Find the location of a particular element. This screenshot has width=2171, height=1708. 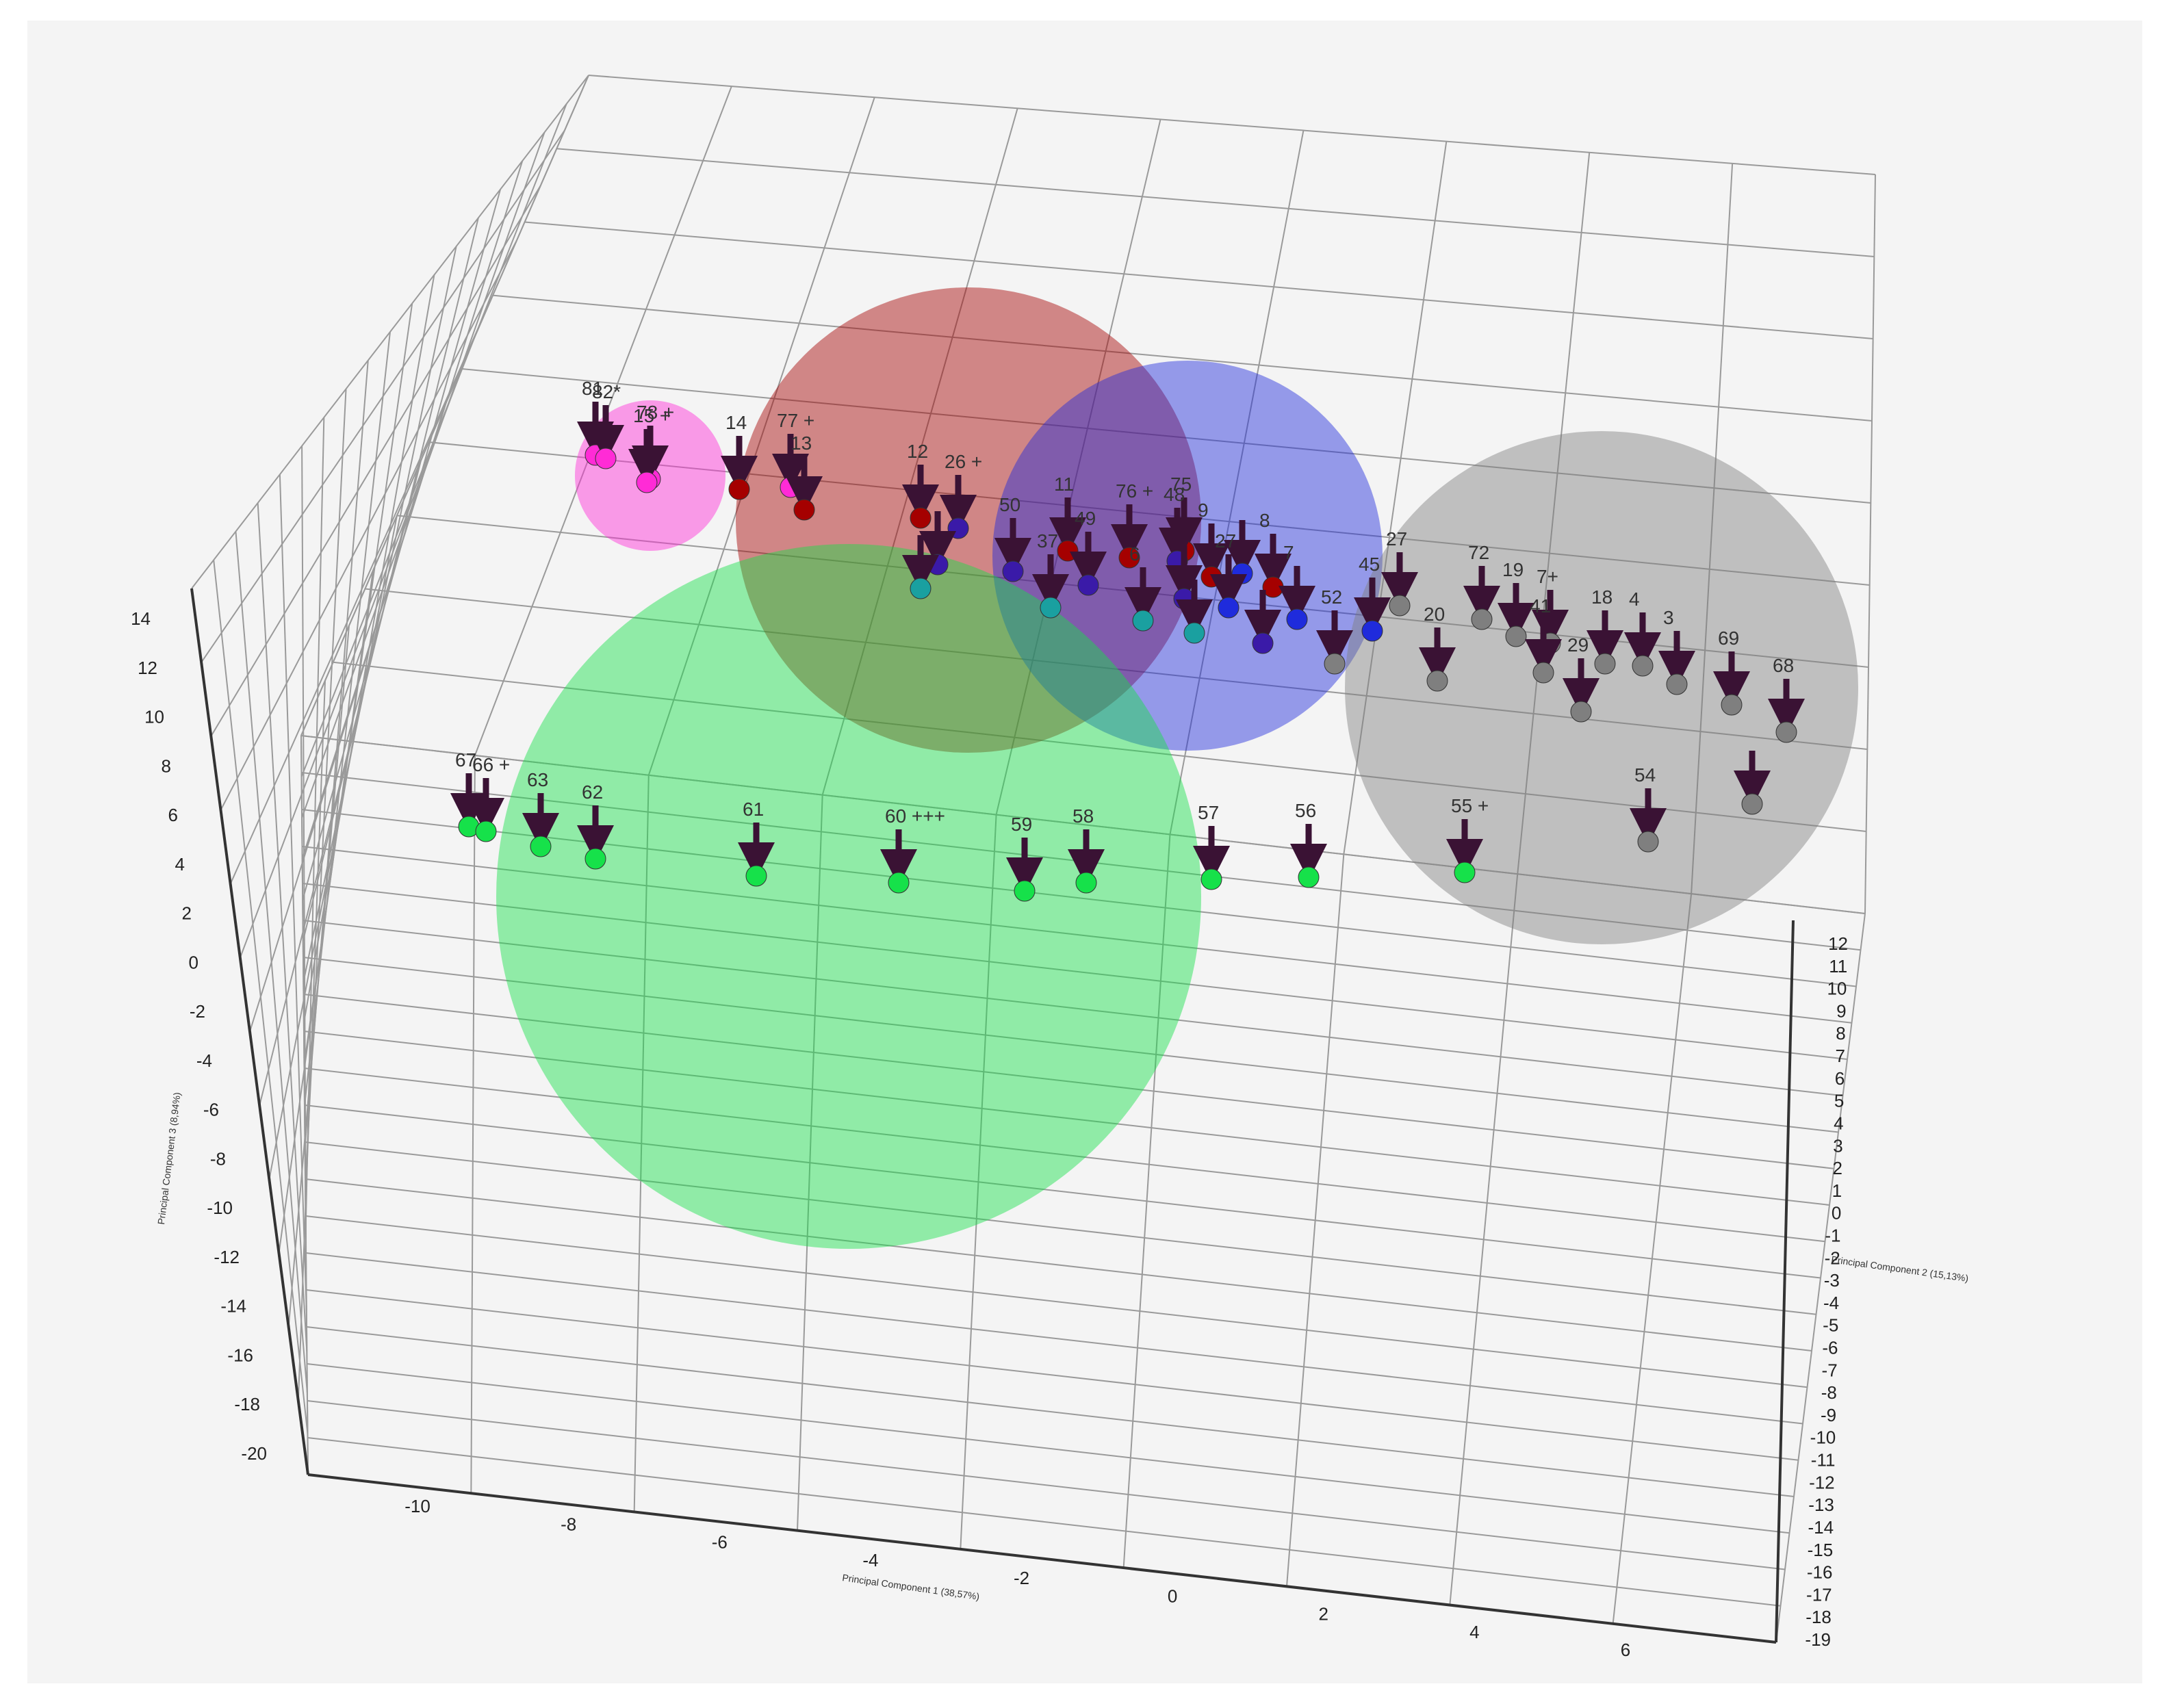

point-label: 6 is located at coordinates (1134, 554).